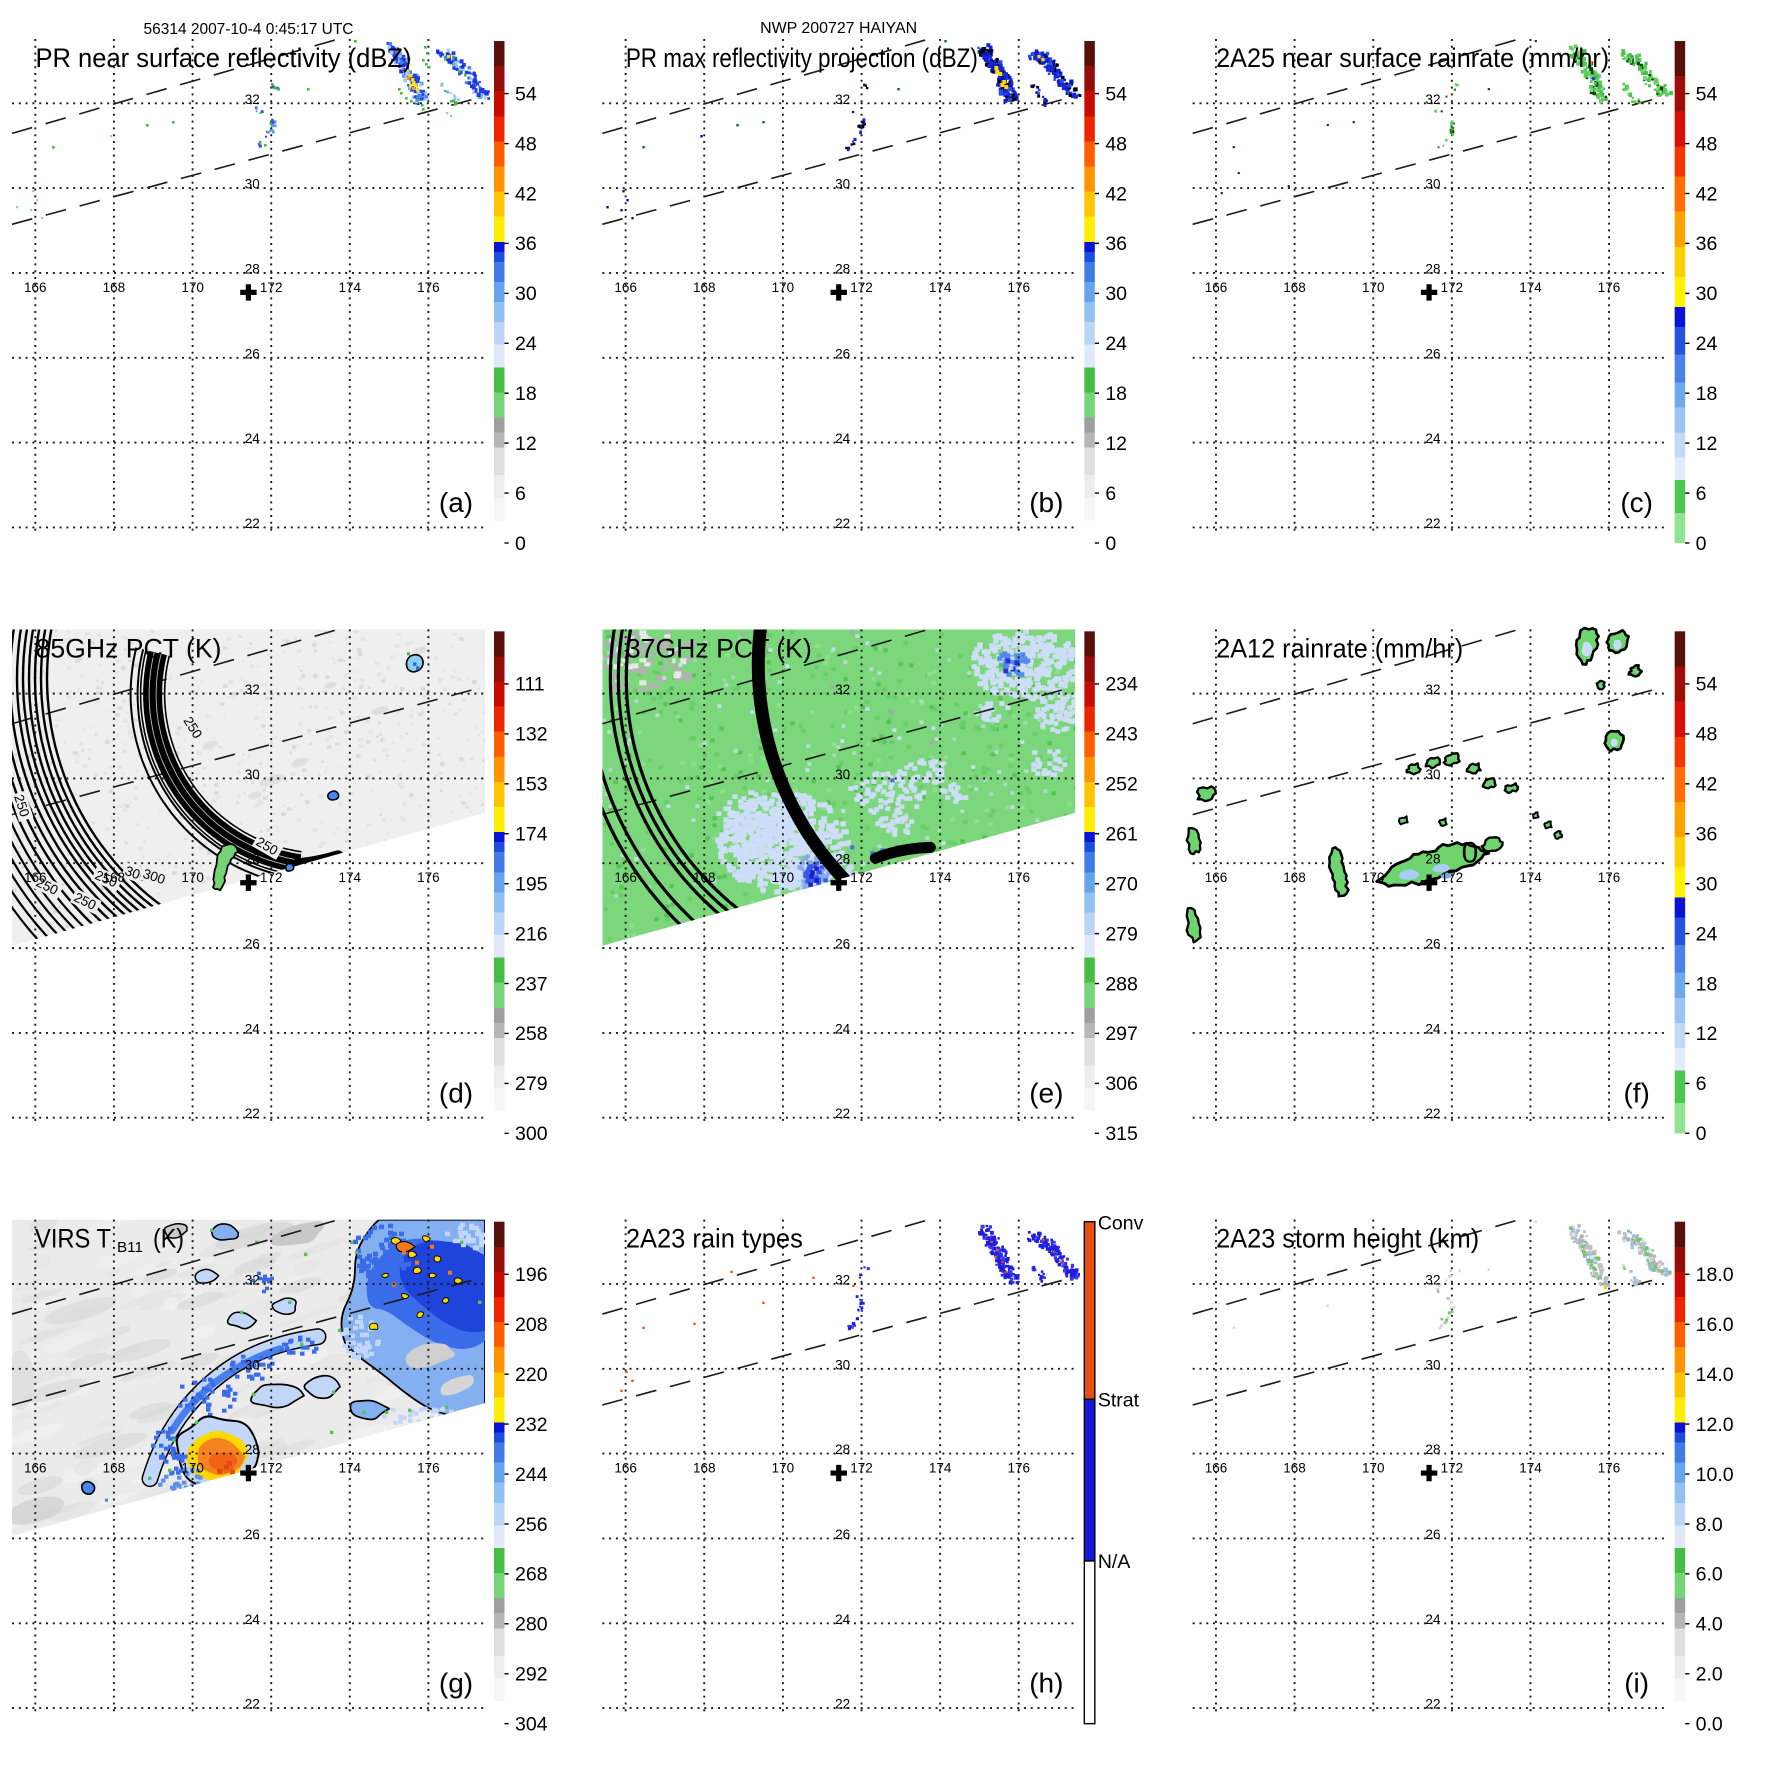  What do you see at coordinates (73, 1239) in the screenshot?
I see `svg-text: VIRS T` at bounding box center [73, 1239].